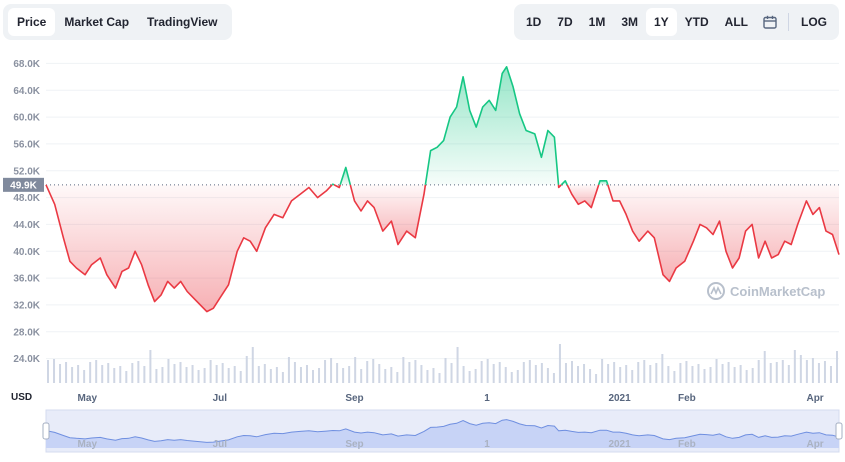 This screenshot has width=845, height=462. I want to click on tab-price: Price, so click(32, 22).